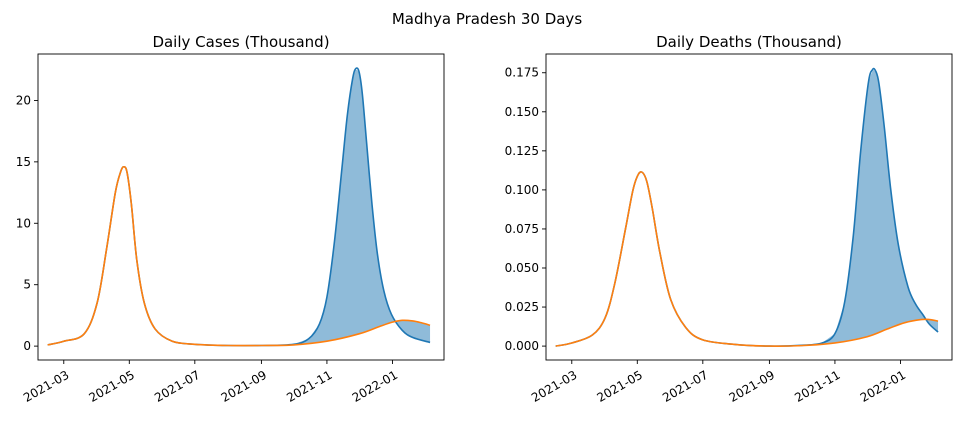  I want to click on deaths-ytick-label: 0.150, so click(522, 112).